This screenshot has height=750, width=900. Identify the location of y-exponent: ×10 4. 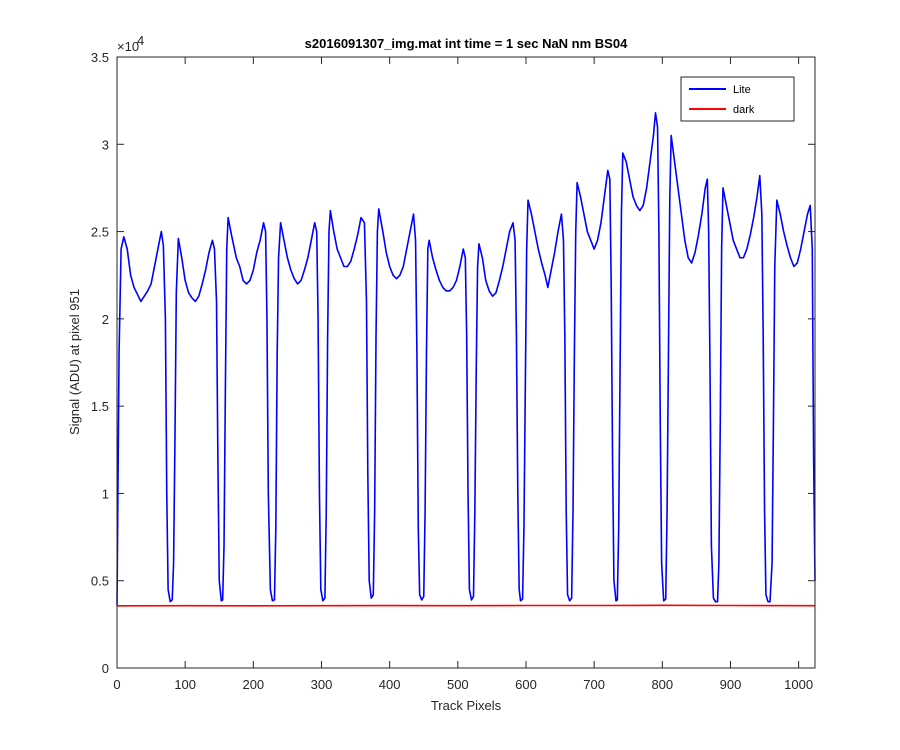
(130, 43).